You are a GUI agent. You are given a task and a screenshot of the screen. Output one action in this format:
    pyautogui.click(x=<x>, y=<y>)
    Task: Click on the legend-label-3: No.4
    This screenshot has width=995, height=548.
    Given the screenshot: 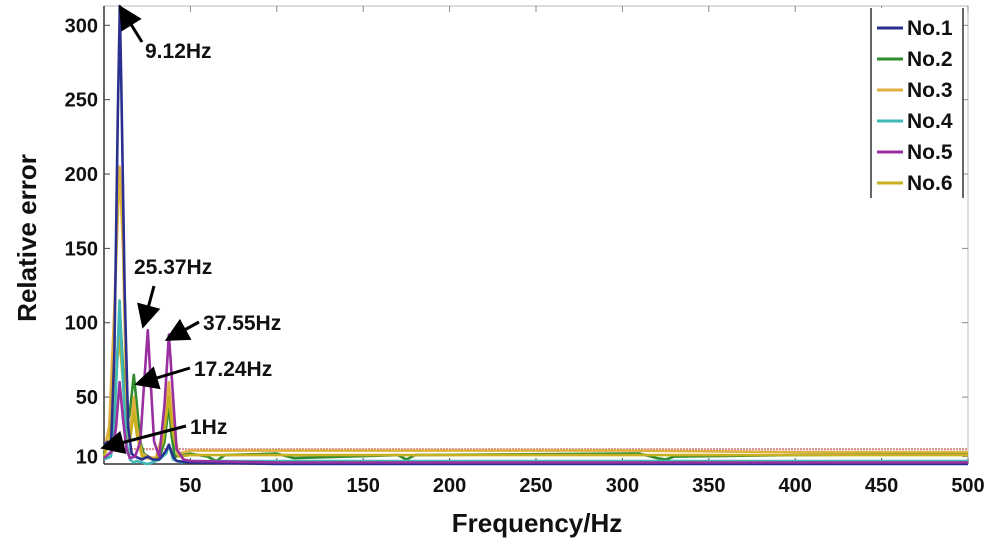 What is the action you would take?
    pyautogui.click(x=930, y=121)
    